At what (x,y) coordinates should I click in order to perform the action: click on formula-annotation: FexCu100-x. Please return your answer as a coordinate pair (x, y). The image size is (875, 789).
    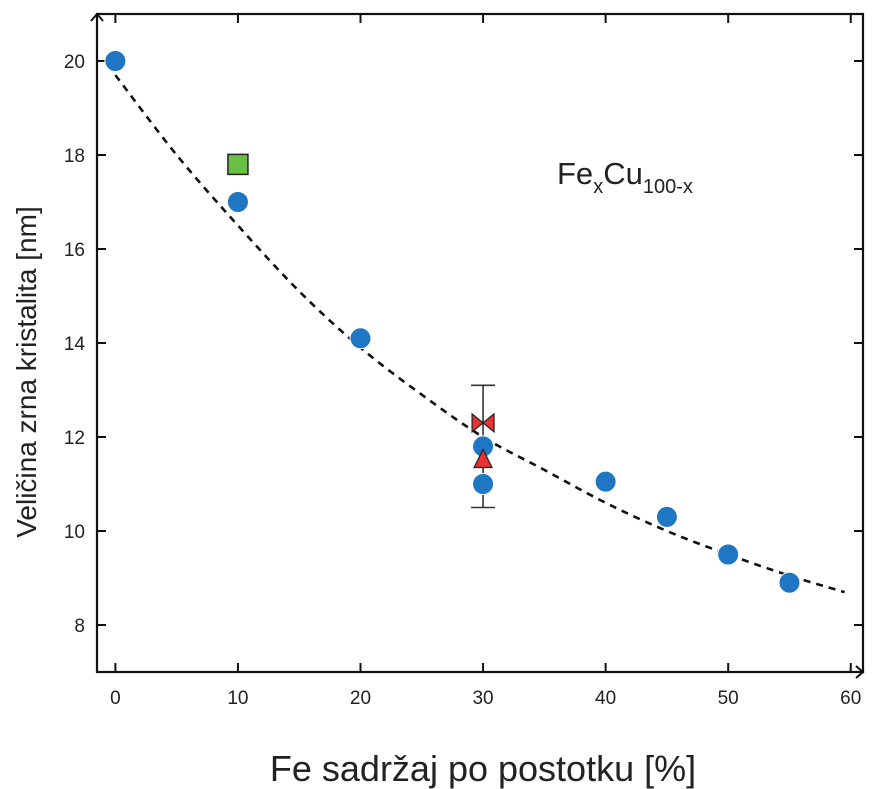
    Looking at the image, I should click on (625, 177).